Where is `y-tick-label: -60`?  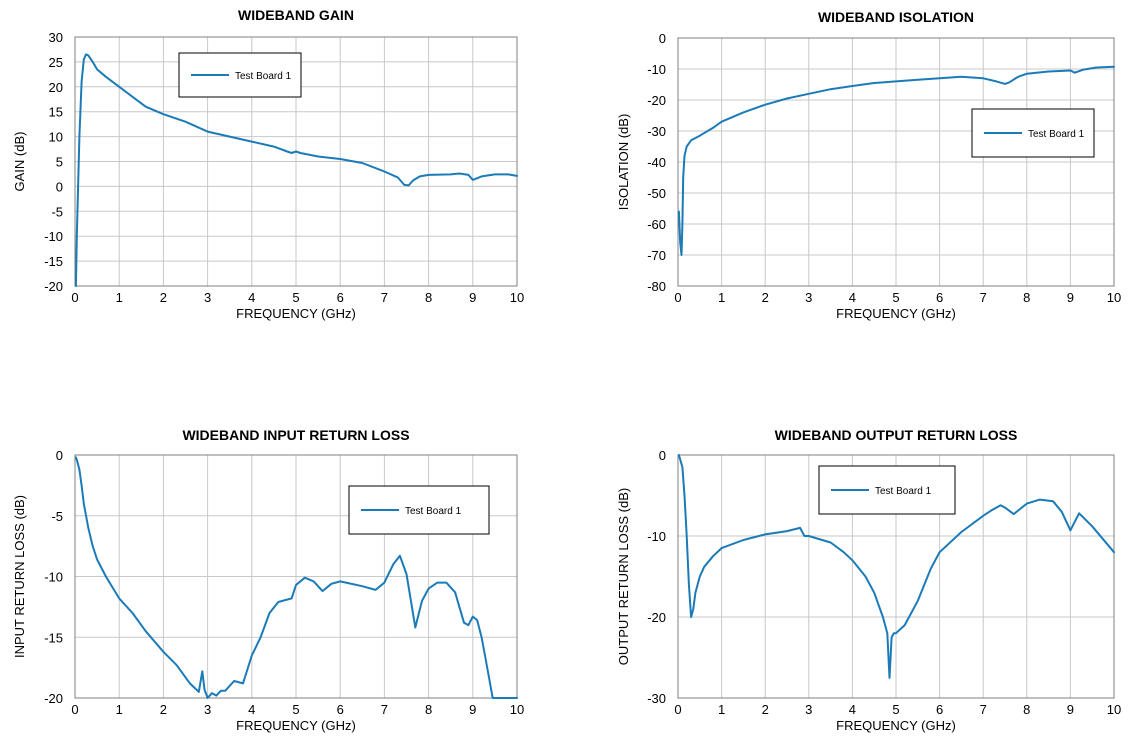 y-tick-label: -60 is located at coordinates (656, 224).